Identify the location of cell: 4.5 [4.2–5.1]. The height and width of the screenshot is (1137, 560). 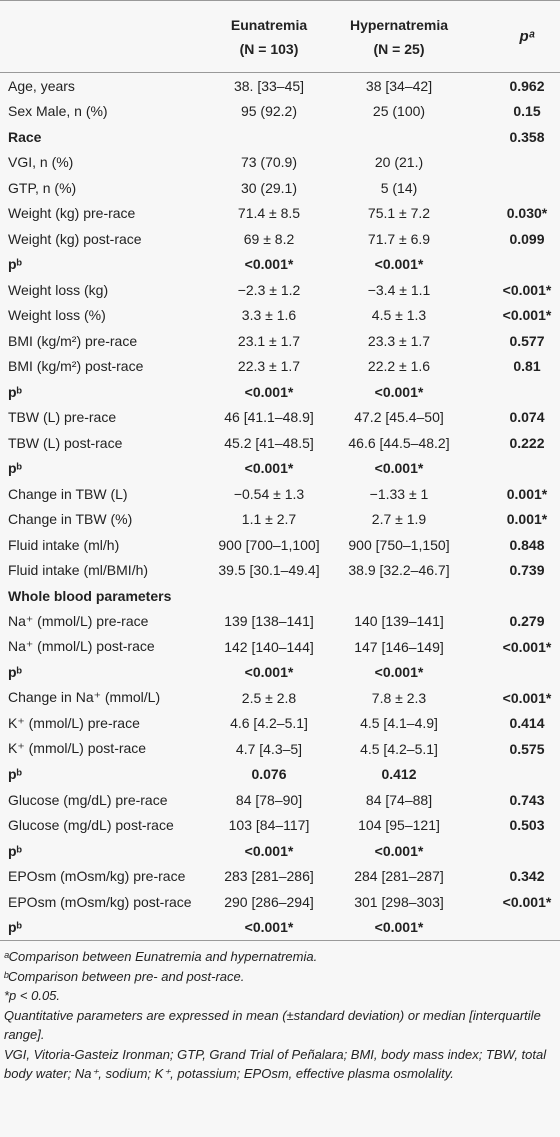
(399, 748).